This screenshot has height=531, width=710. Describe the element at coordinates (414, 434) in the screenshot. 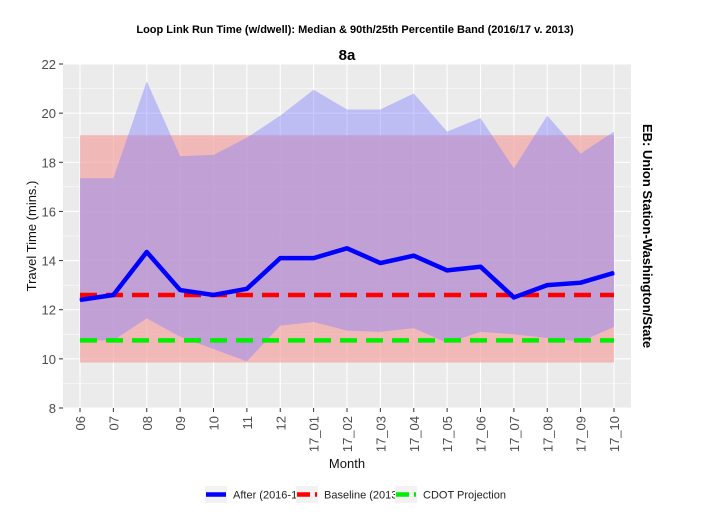

I see `x-tick-label: 17_04` at that location.